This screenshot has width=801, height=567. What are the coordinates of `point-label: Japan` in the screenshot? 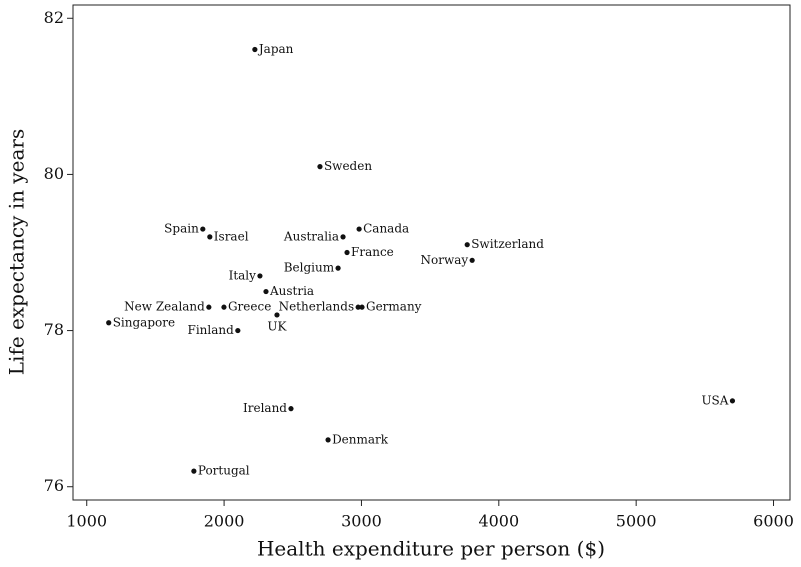 It's located at (275, 49).